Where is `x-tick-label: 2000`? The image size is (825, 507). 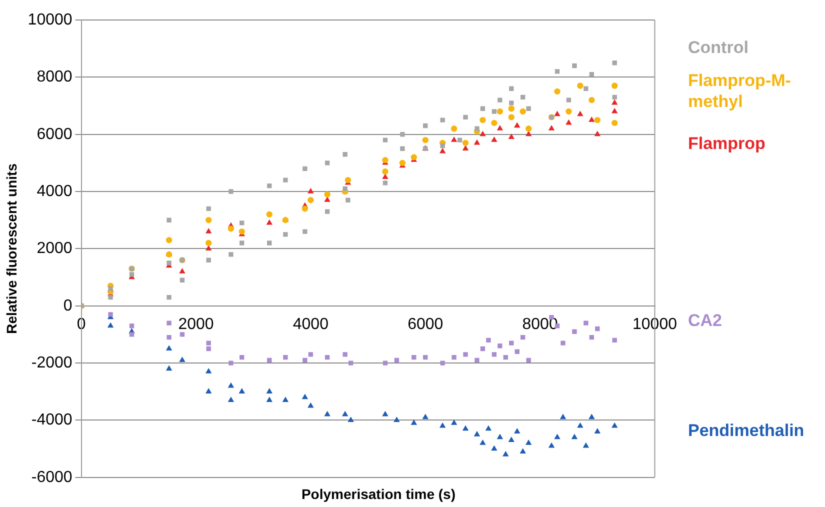 x-tick-label: 2000 is located at coordinates (196, 324).